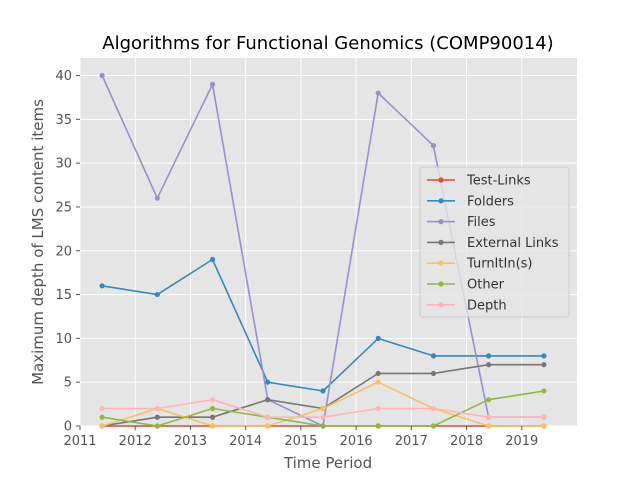  Describe the element at coordinates (63, 295) in the screenshot. I see `y-tick-label: 15` at that location.